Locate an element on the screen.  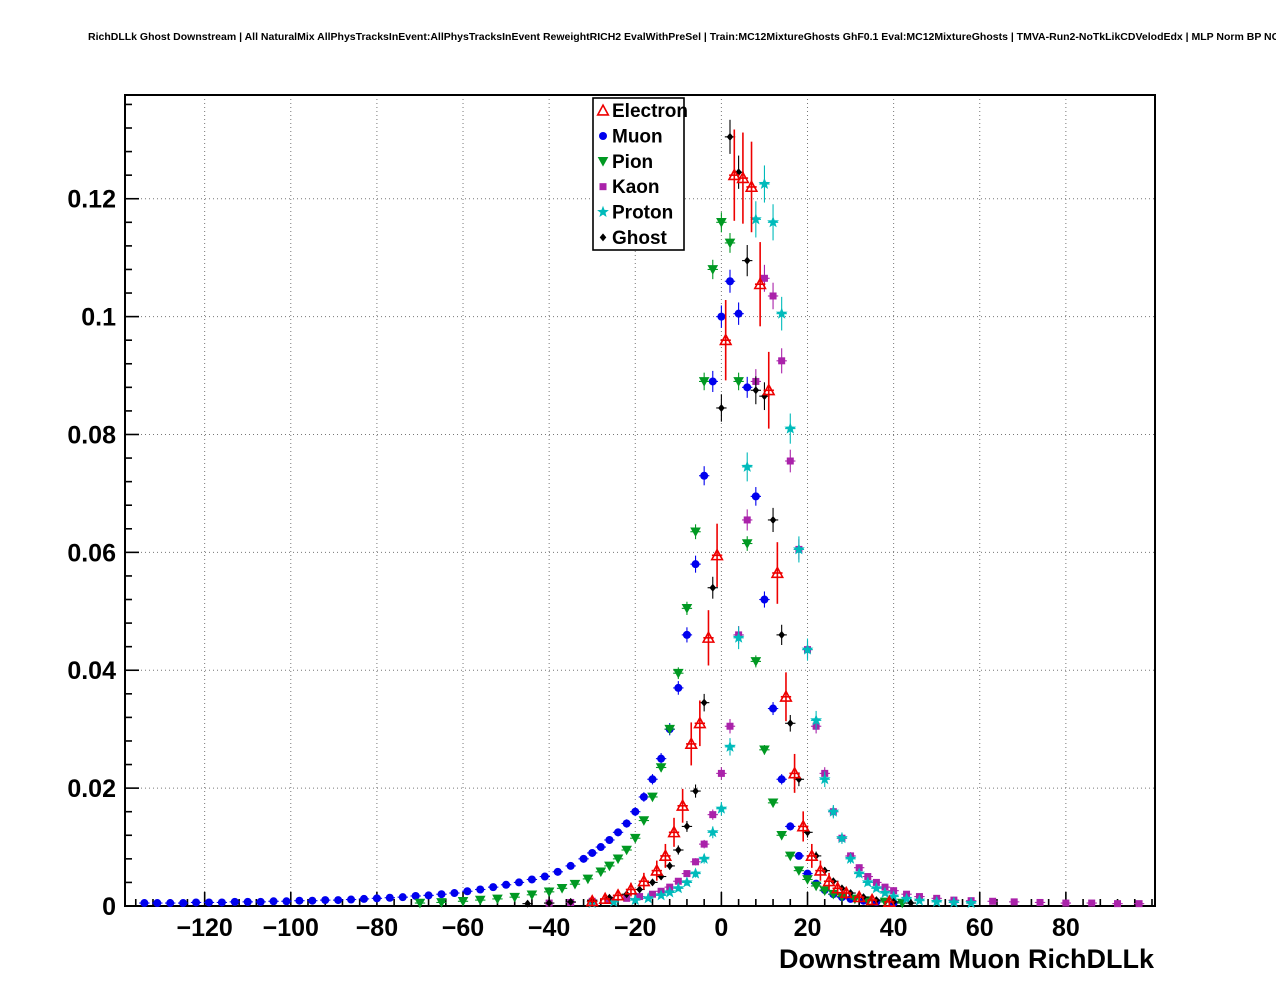
legend-label: Pion is located at coordinates (632, 162).